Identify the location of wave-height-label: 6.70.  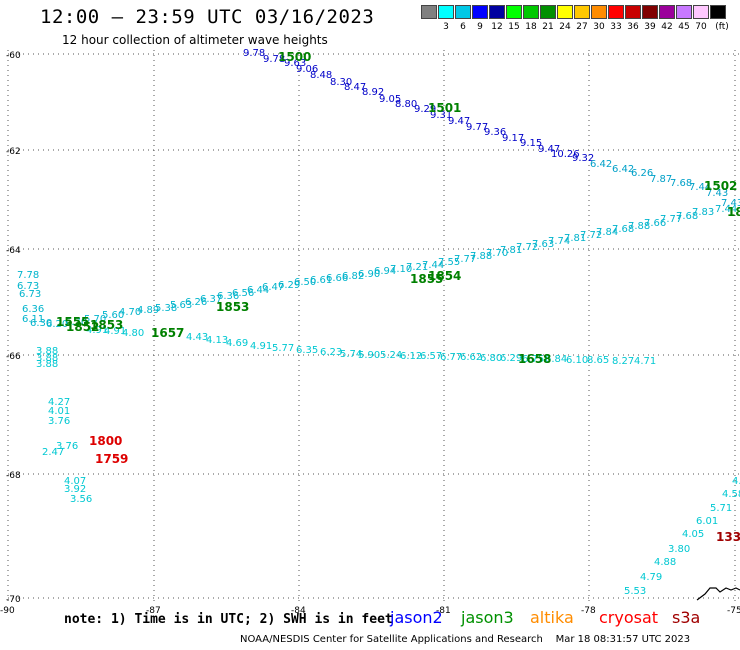
(76, 322).